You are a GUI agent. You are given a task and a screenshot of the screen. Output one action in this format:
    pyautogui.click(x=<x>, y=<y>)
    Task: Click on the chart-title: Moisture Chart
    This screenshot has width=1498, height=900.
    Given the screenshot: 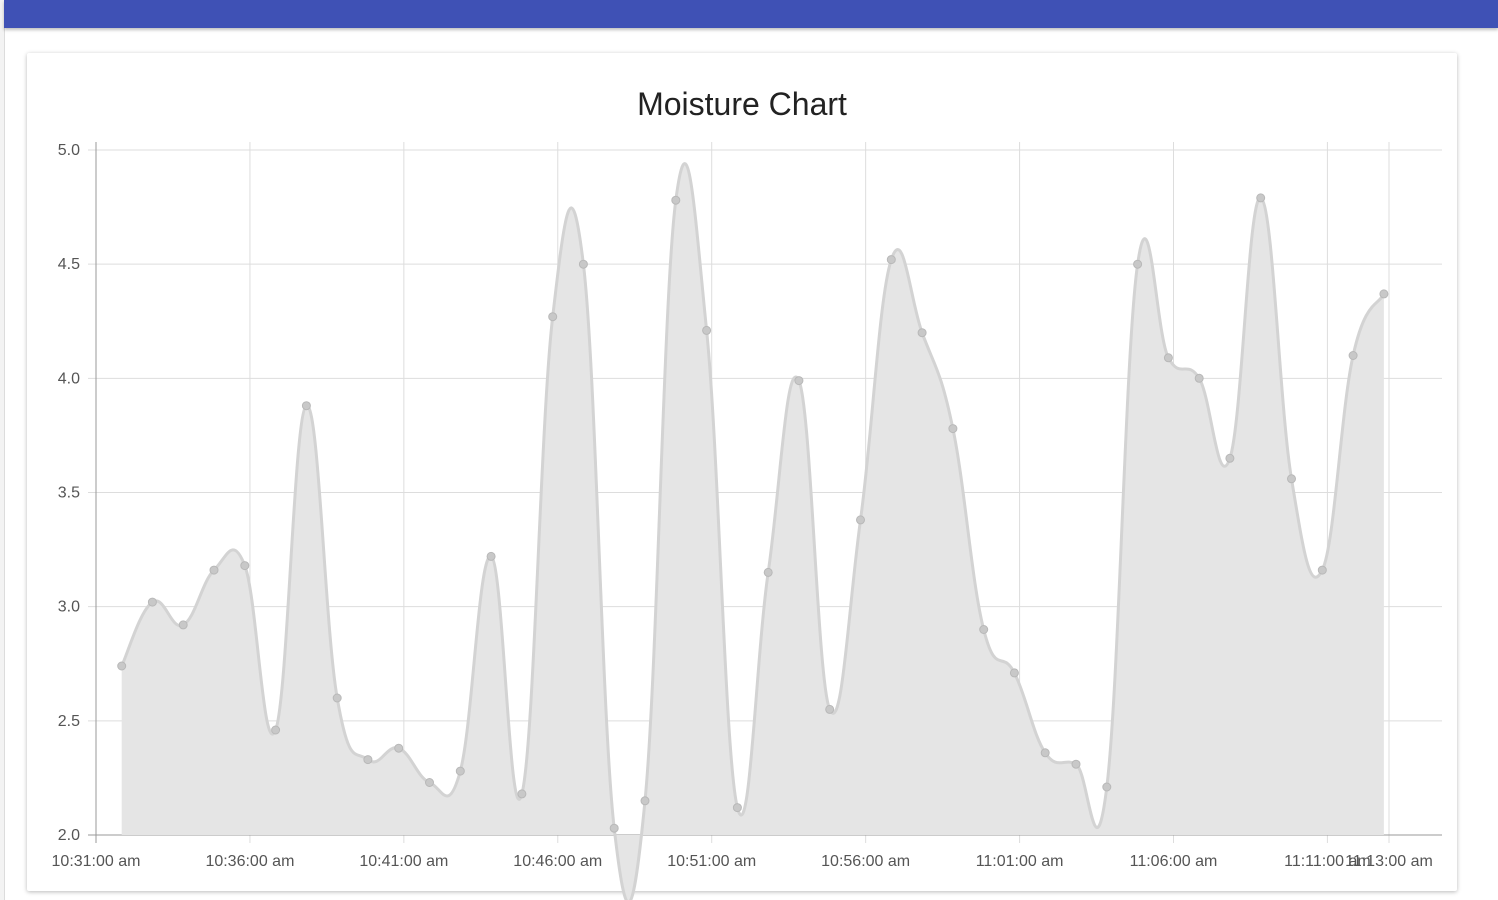 What is the action you would take?
    pyautogui.click(x=742, y=104)
    